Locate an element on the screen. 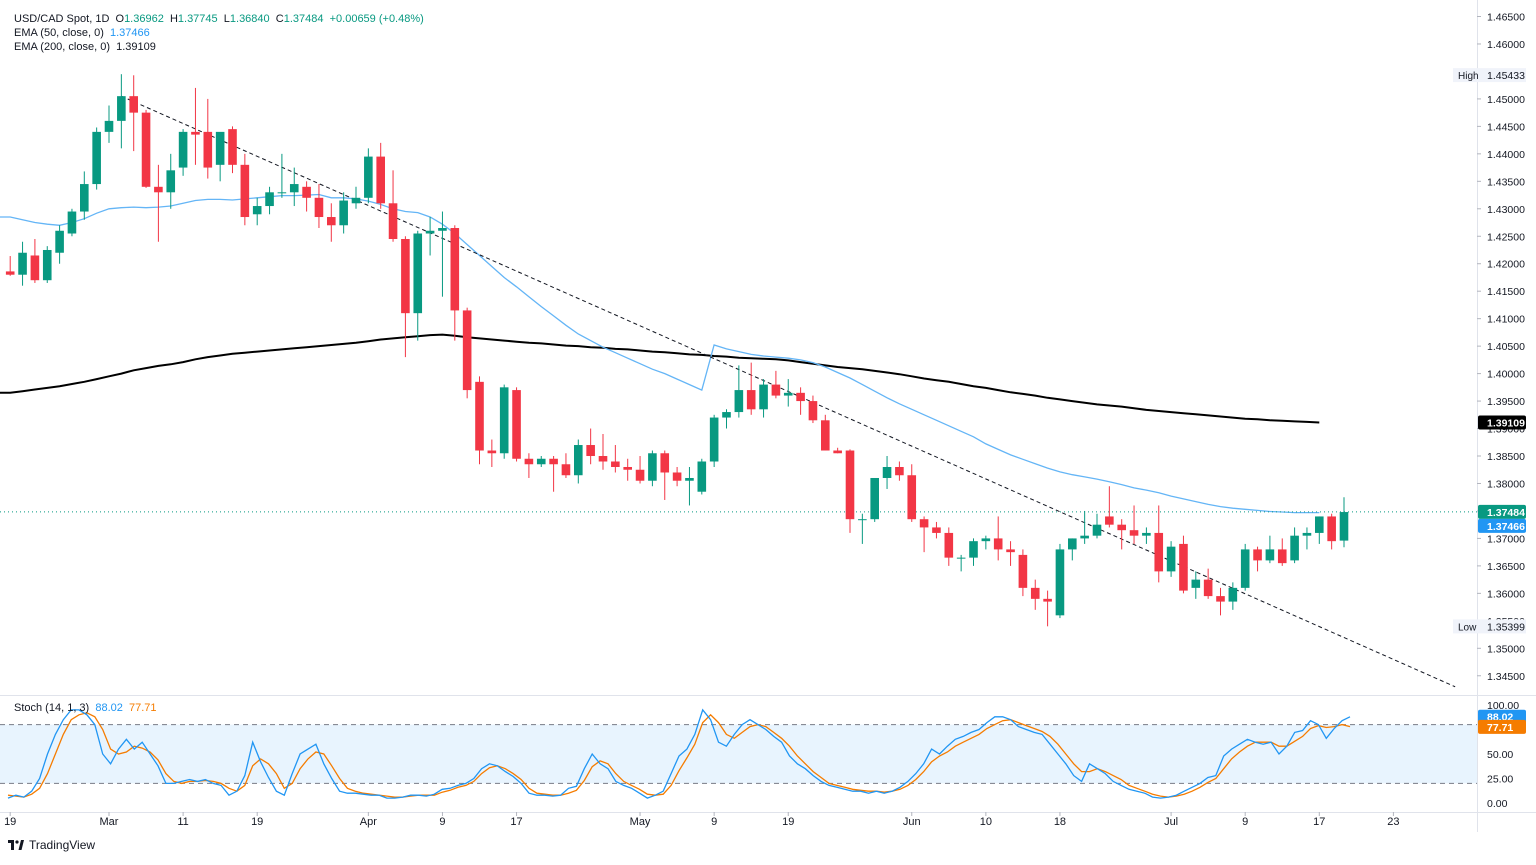 The width and height of the screenshot is (1536, 865). price-tick-label: 1.41000 is located at coordinates (1506, 320).